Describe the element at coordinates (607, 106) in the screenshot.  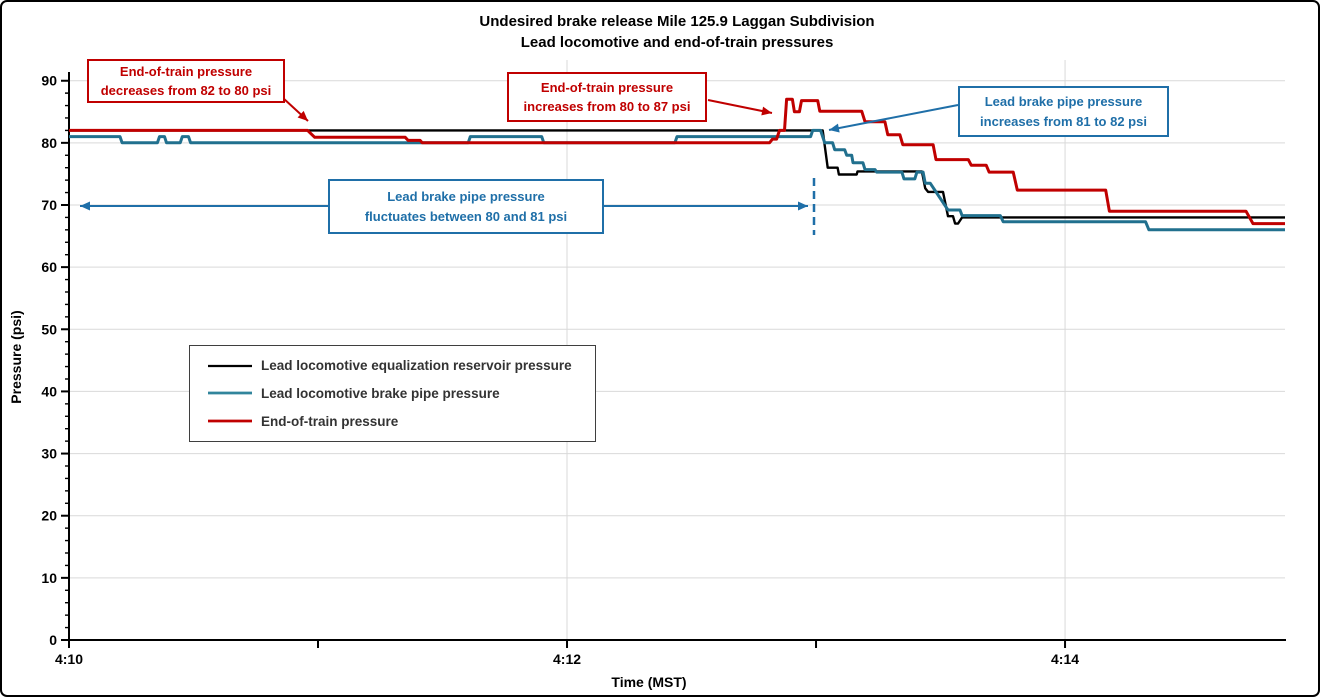
I see `annotation-text: increases from 80 to 87 psi` at that location.